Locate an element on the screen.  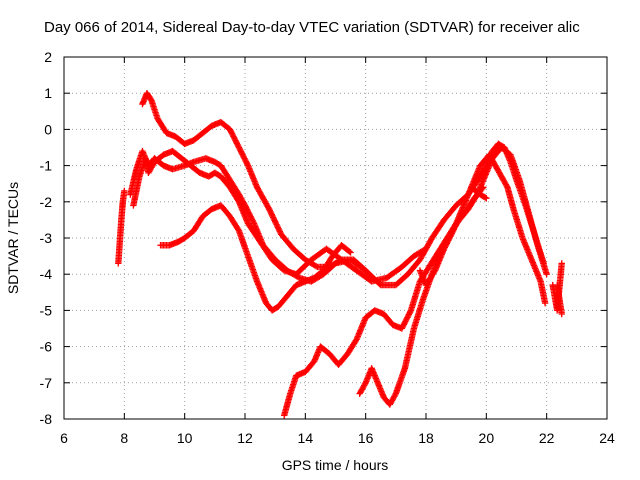
y-tick-label: -7 is located at coordinates (46, 383).